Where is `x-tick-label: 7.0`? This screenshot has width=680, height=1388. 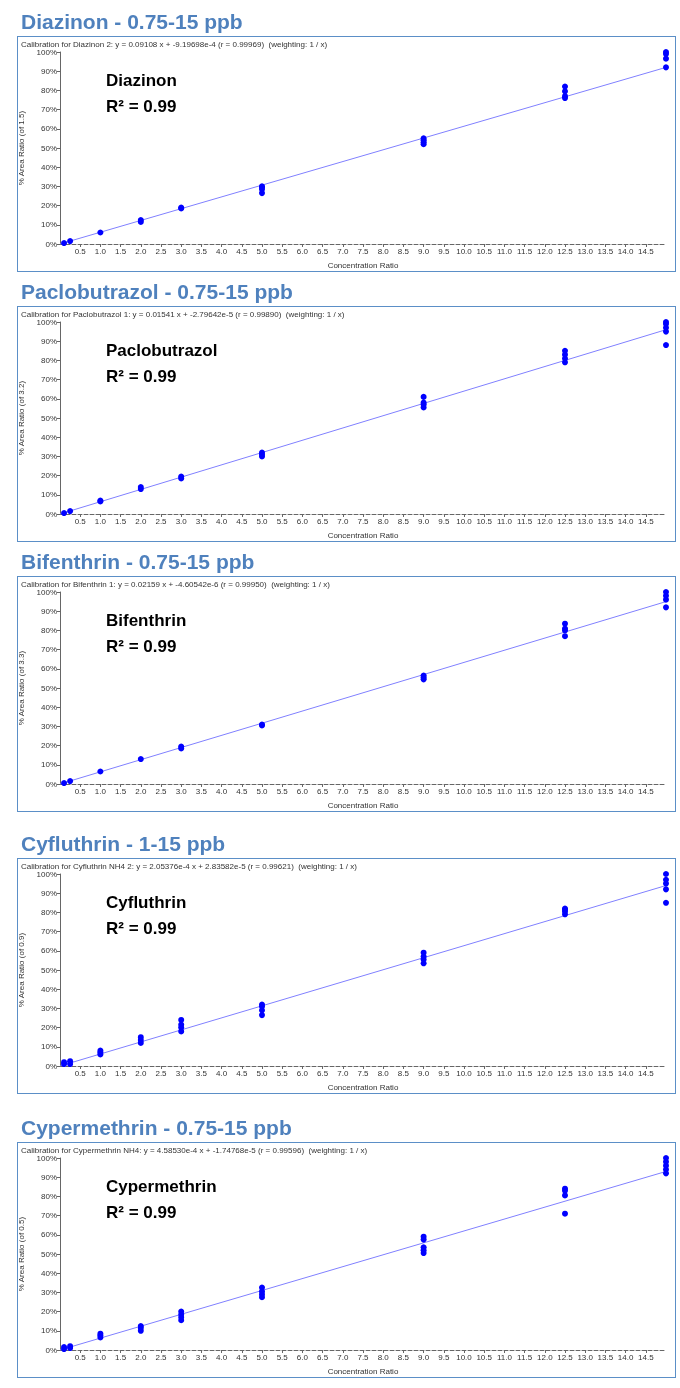
x-tick-label: 7.0 is located at coordinates (343, 521).